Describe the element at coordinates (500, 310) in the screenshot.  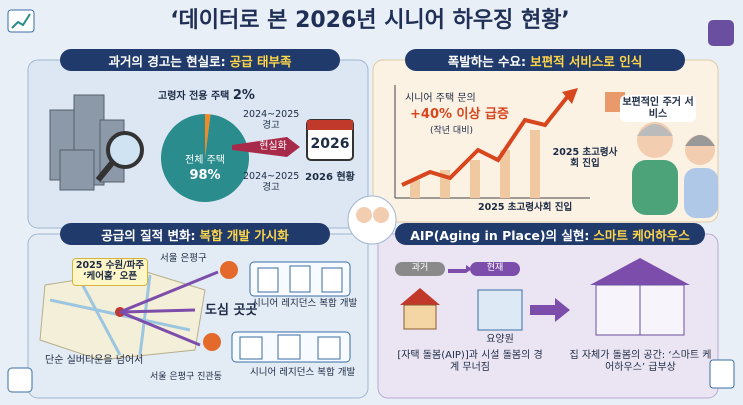
I see `hospital` at that location.